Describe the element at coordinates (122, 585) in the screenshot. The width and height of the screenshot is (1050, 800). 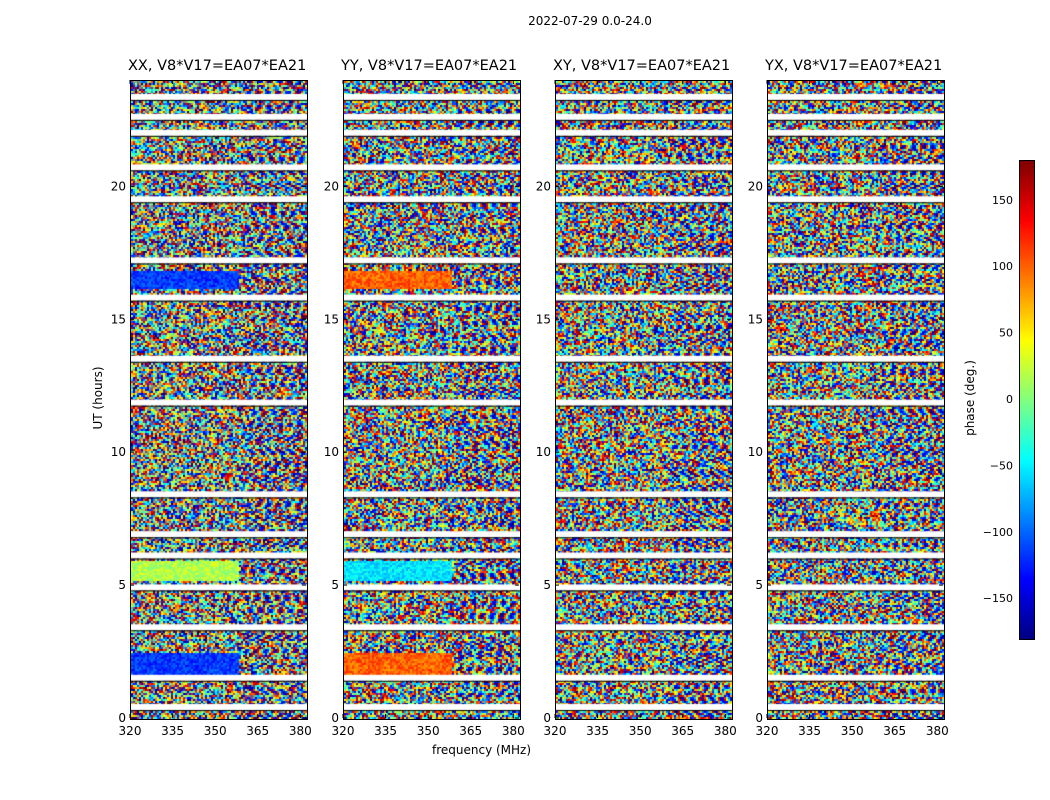
I see `y-tick-label-xx-5: 5` at that location.